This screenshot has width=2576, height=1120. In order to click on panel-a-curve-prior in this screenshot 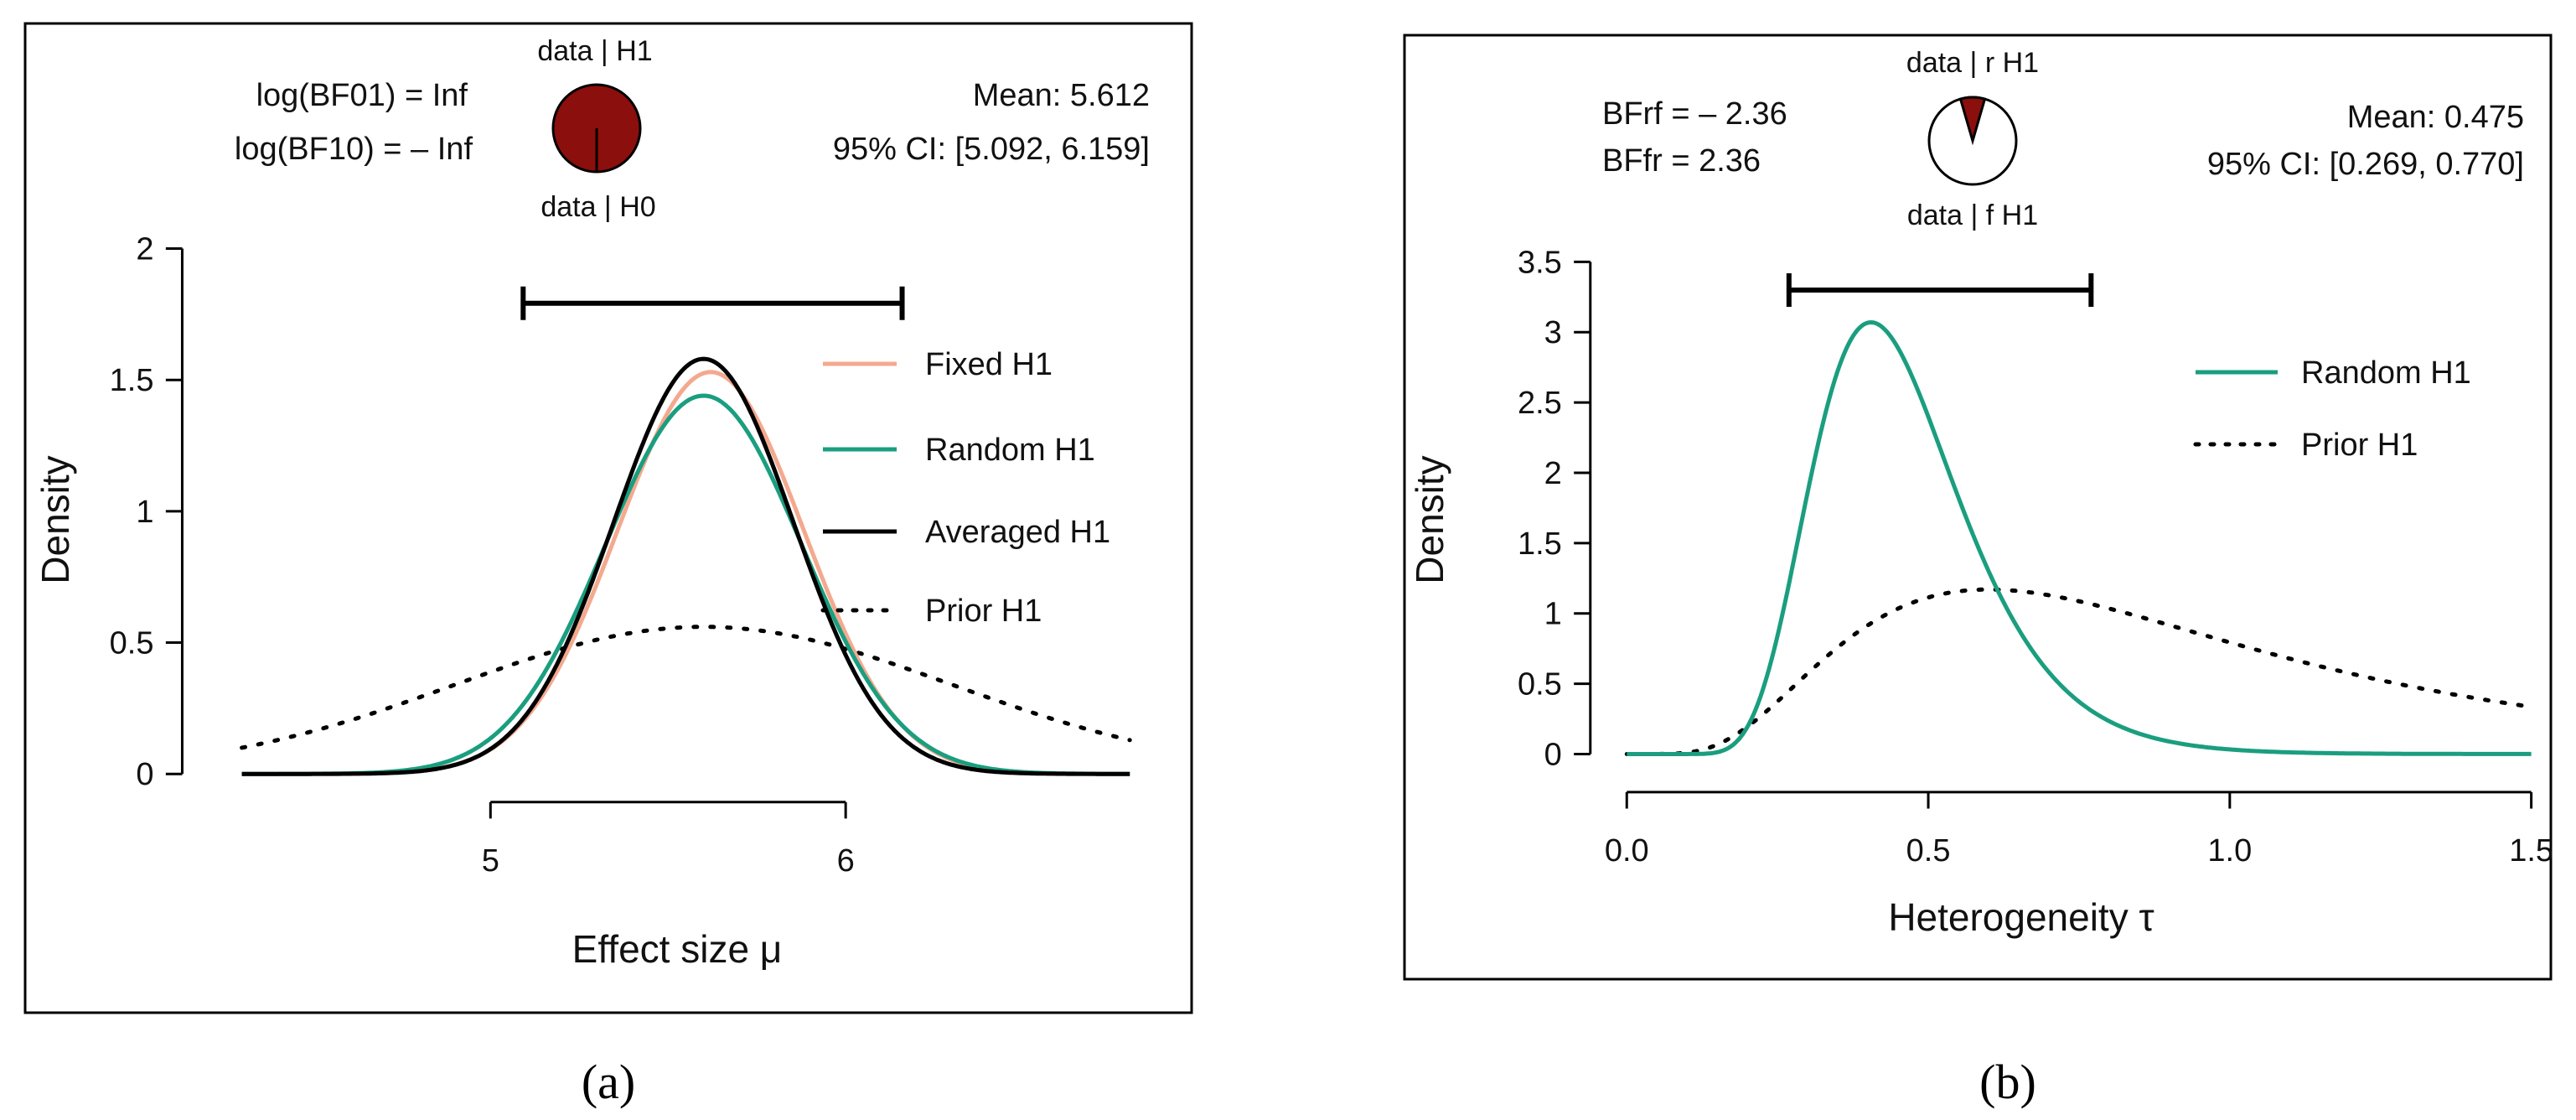, I will do `click(686, 687)`.